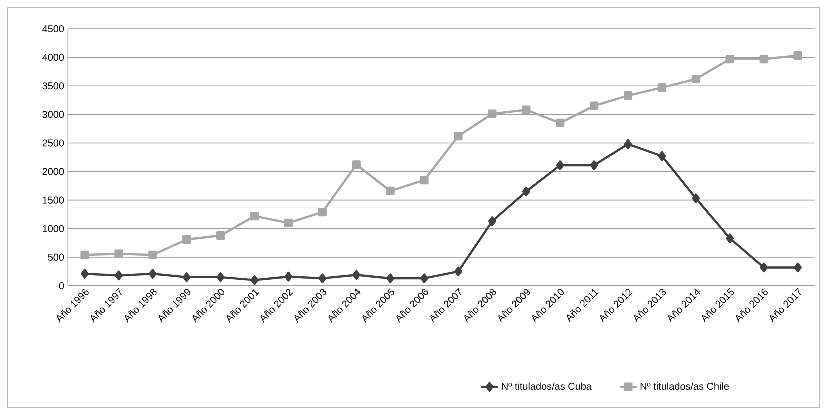  I want to click on y-tick-label: 1000, so click(53, 228).